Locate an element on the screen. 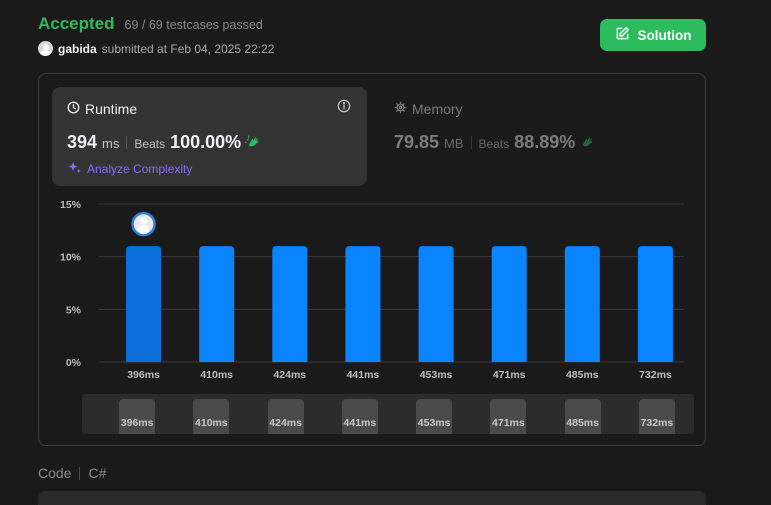  scrubber-label: 732ms is located at coordinates (657, 423).